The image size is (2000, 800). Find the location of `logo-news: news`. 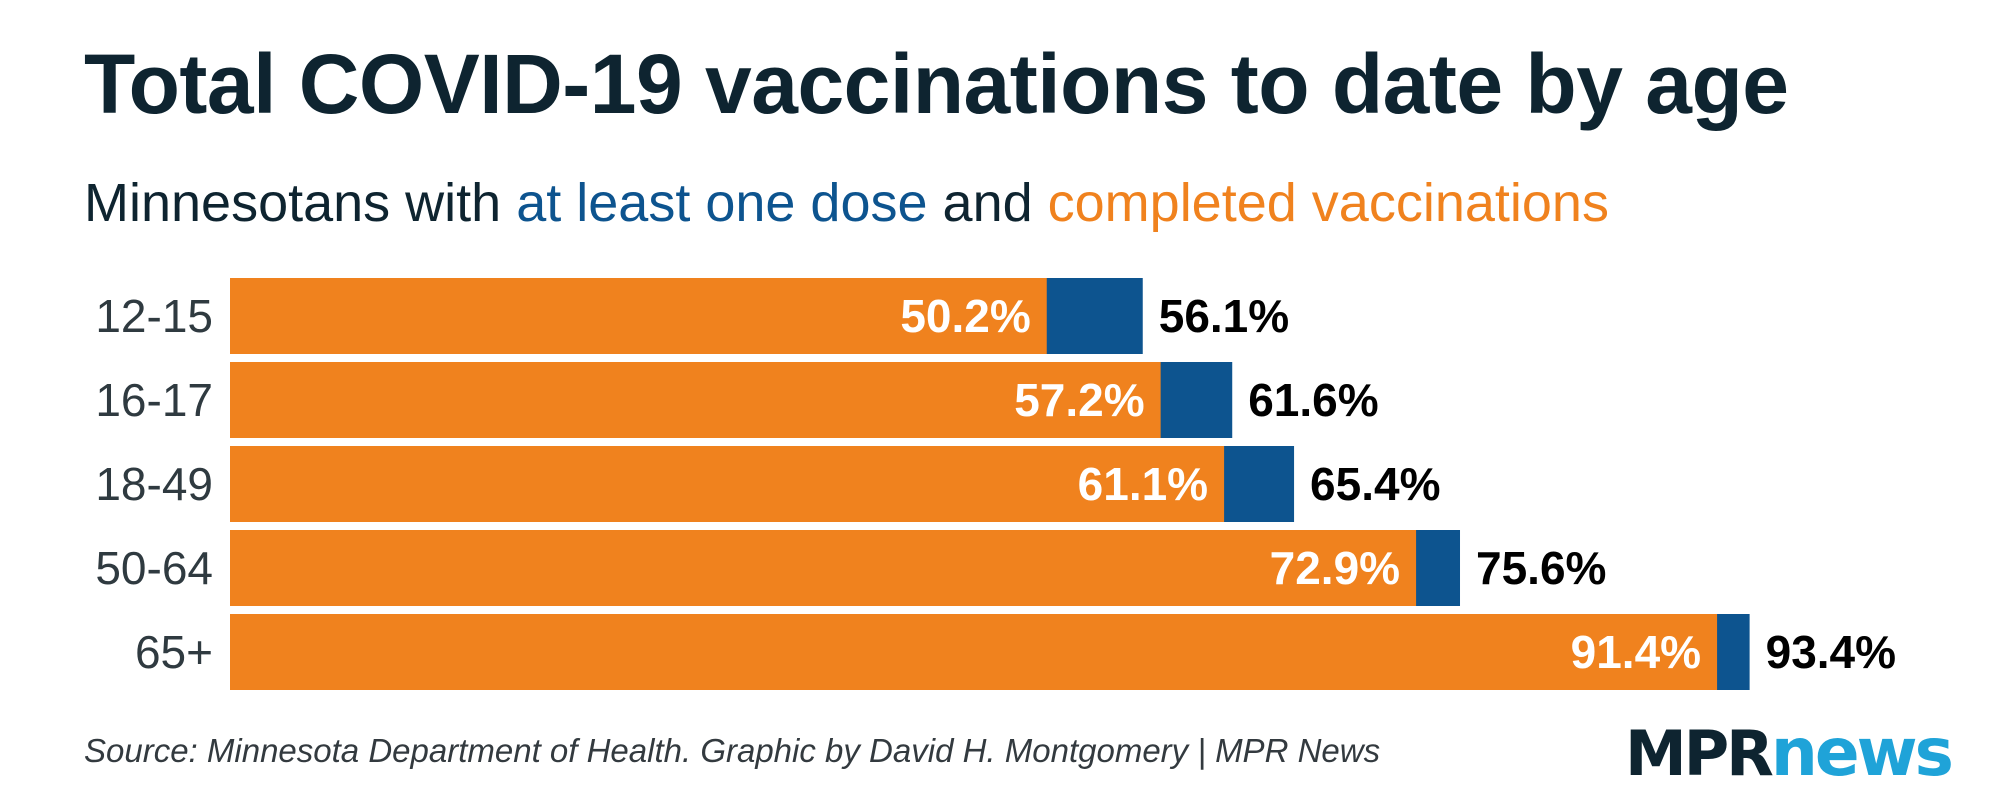

logo-news: news is located at coordinates (1862, 752).